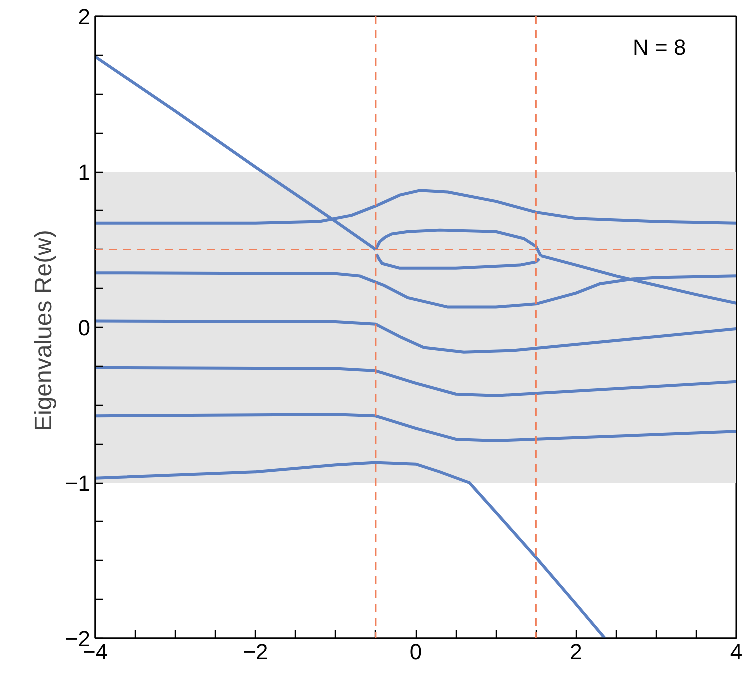  Describe the element at coordinates (659, 47) in the screenshot. I see `annotation: N = 8` at that location.